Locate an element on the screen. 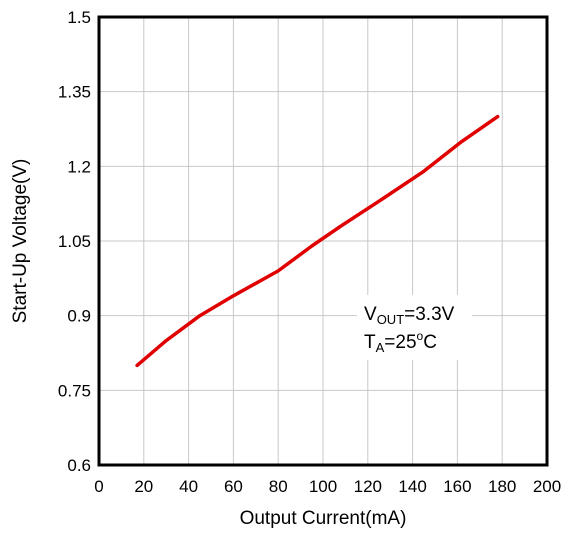 The width and height of the screenshot is (566, 537). annotation-box: VOUT=3.3V TA=25oC is located at coordinates (414, 327).